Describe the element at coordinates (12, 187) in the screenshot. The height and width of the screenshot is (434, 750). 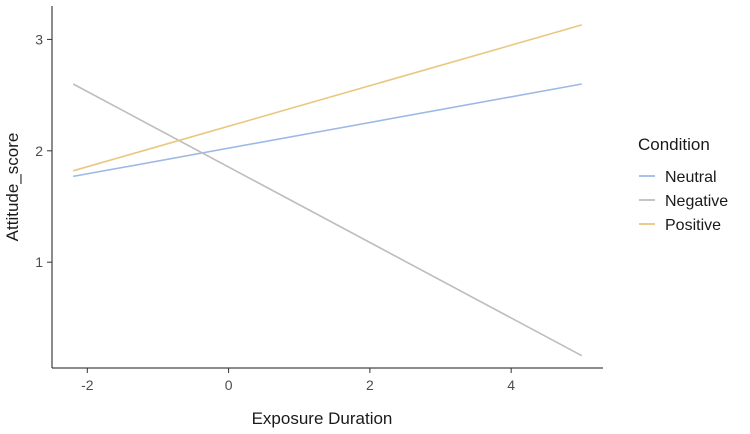
I see `y-axis-title: Attitude_score` at that location.